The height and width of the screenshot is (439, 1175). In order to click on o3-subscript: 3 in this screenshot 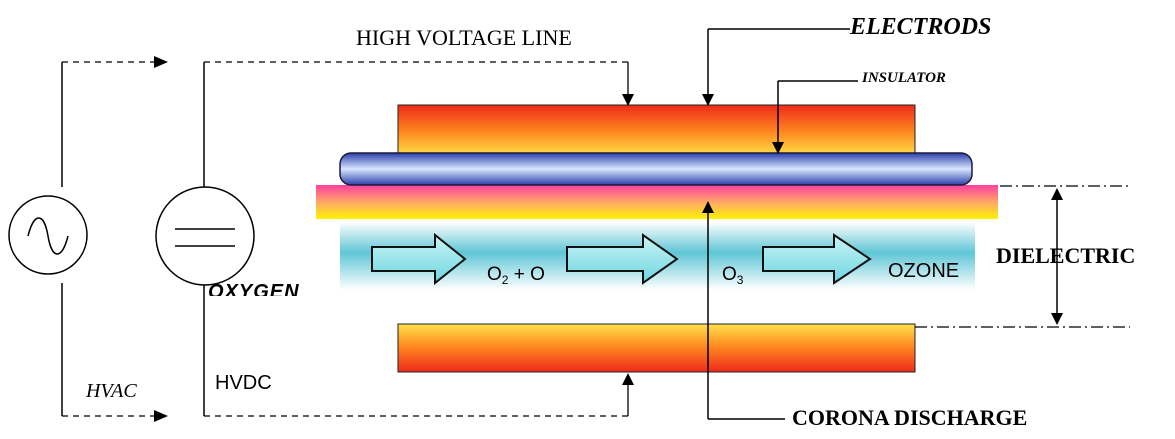, I will do `click(740, 280)`.